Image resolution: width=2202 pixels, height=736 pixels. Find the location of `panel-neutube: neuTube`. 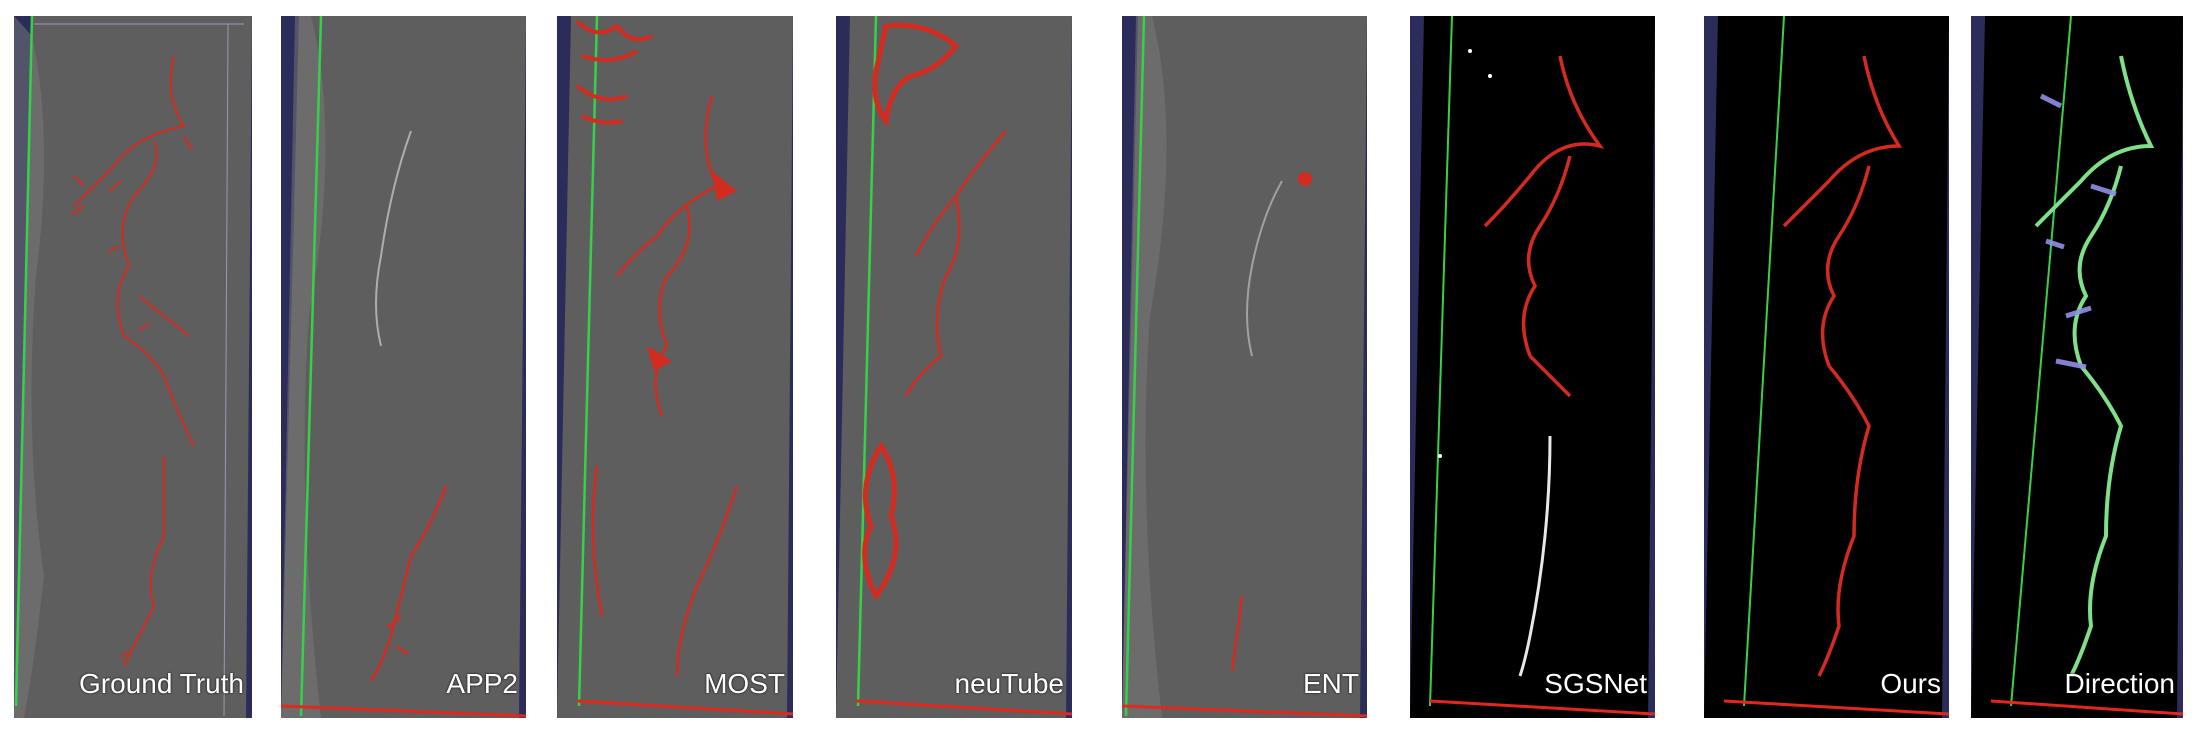

panel-neutube: neuTube is located at coordinates (954, 367).